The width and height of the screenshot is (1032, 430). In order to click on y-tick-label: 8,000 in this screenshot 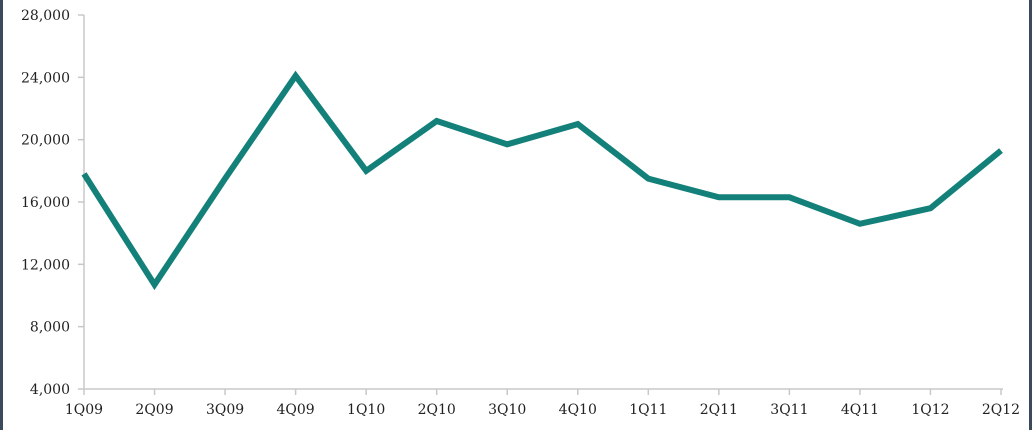, I will do `click(50, 328)`.